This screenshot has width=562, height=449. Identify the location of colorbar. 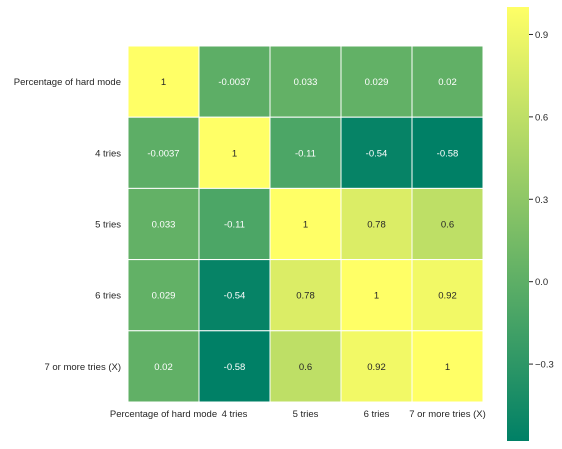
(518, 224).